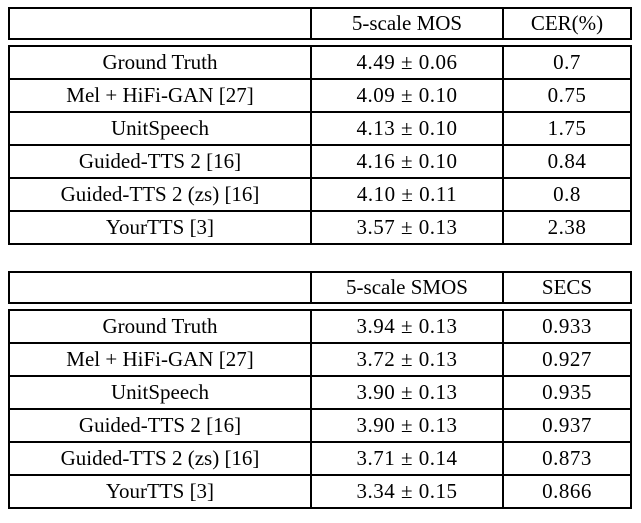 Image resolution: width=641 pixels, height=523 pixels. I want to click on table-row: Guided-TTS 2 [16] 4.16 ± 0.10 0.84, so click(320, 161).